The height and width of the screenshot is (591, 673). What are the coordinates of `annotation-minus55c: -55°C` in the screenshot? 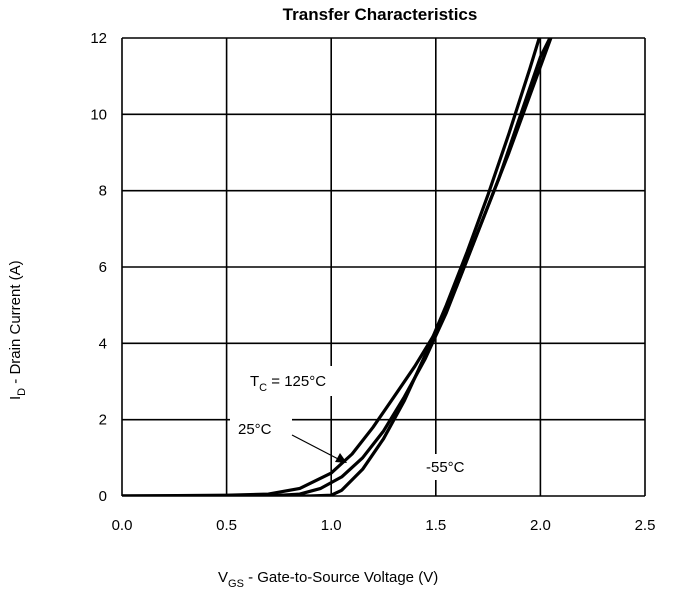 It's located at (445, 467).